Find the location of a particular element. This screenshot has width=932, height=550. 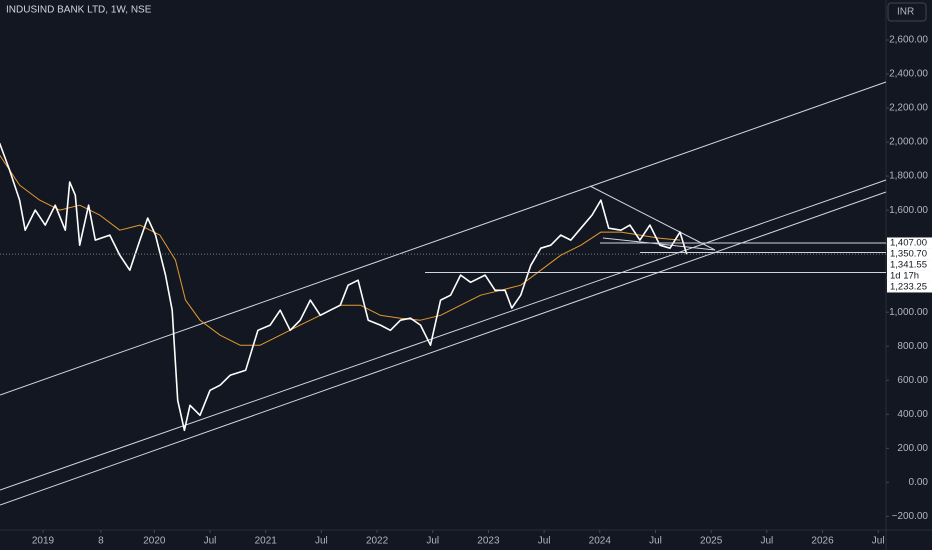

price-label: 1,341.55 is located at coordinates (908, 264).